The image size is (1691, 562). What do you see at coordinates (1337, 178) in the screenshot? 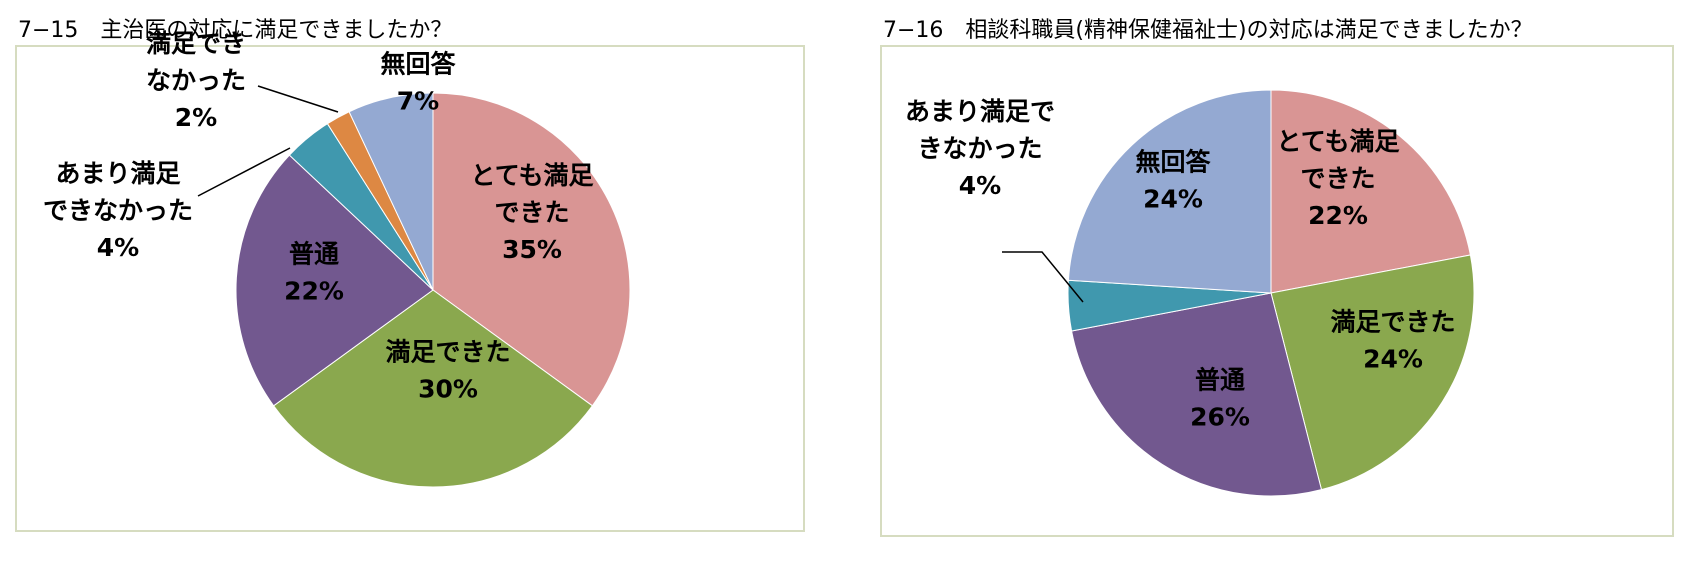
I see `pie2-slice-label-0: できた` at bounding box center [1337, 178].